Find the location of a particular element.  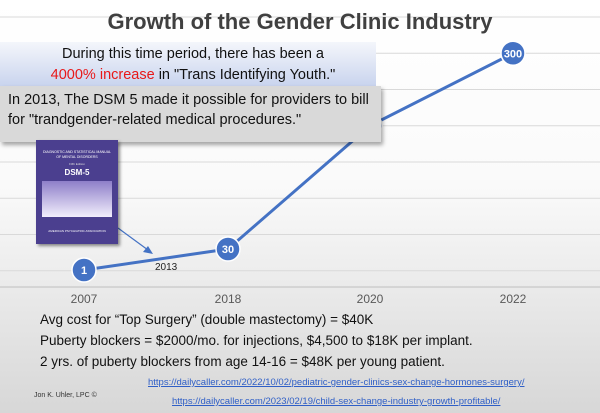

x-tick-label: 2022 is located at coordinates (513, 299).